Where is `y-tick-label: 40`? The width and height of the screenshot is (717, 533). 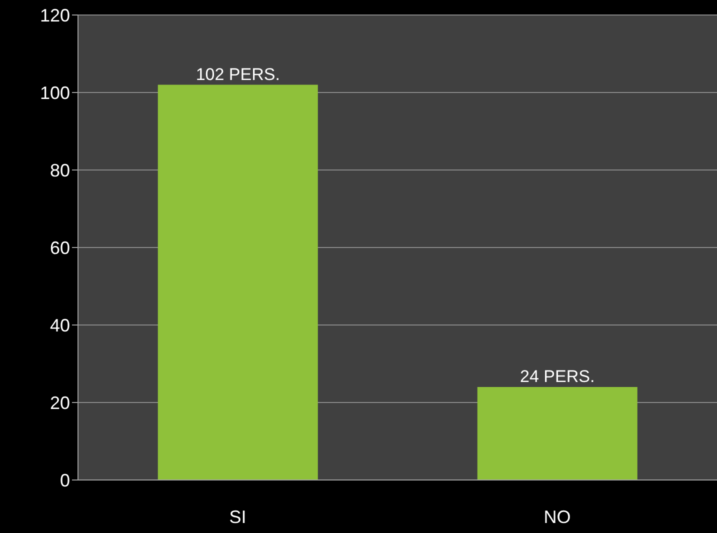
y-tick-label: 40 is located at coordinates (60, 325).